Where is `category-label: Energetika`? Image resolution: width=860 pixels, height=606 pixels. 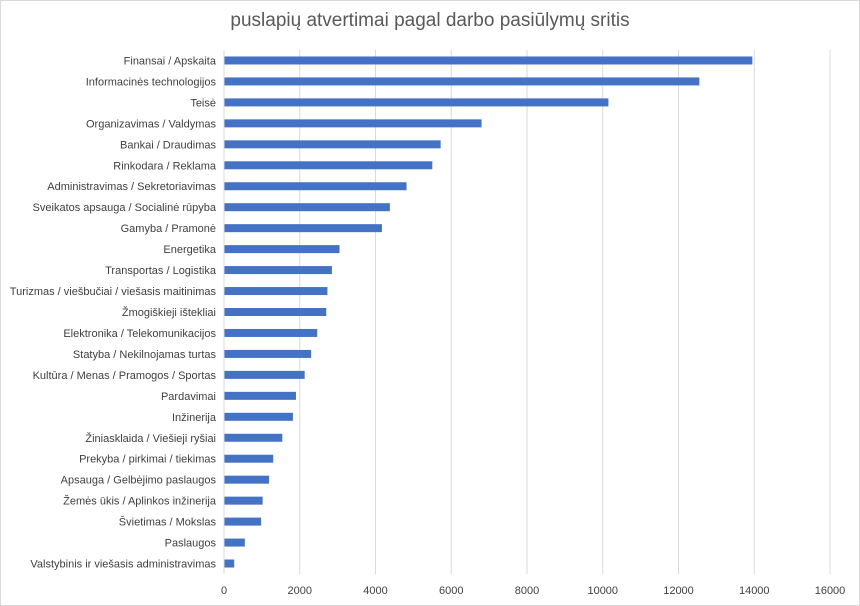
category-label: Energetika is located at coordinates (189, 250).